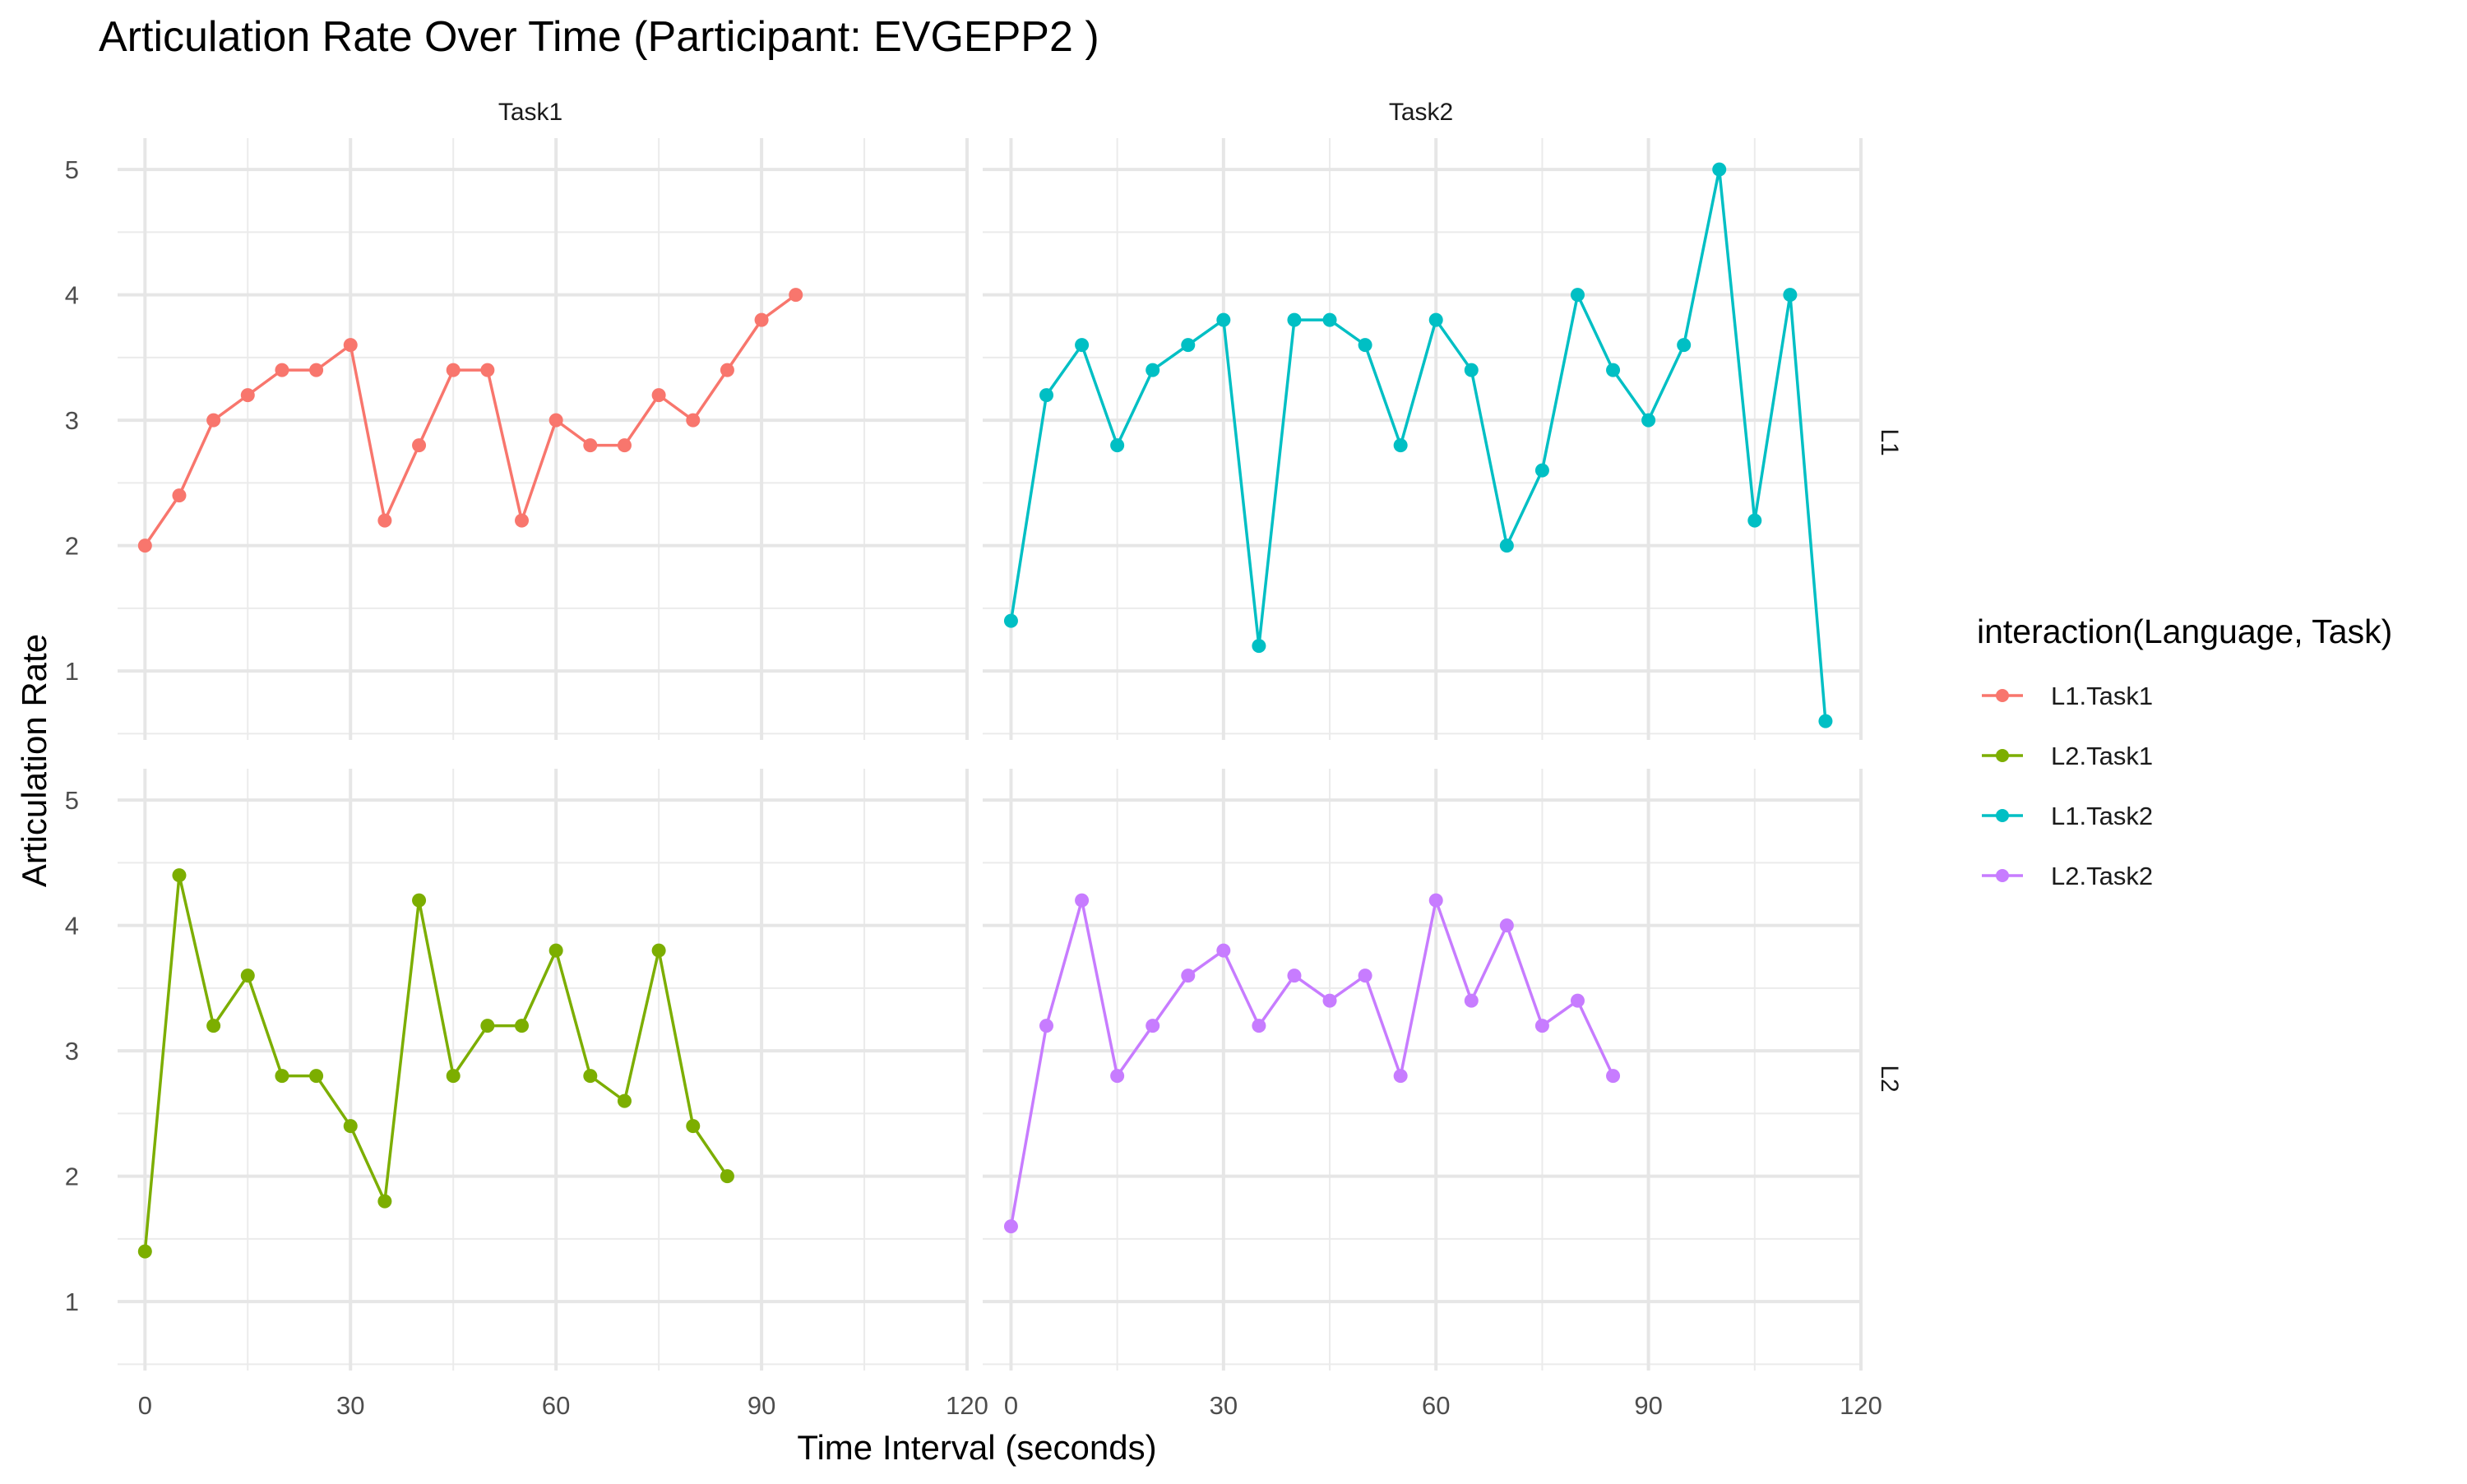  Describe the element at coordinates (530, 113) in the screenshot. I see `strip-label-task1: Task1` at that location.